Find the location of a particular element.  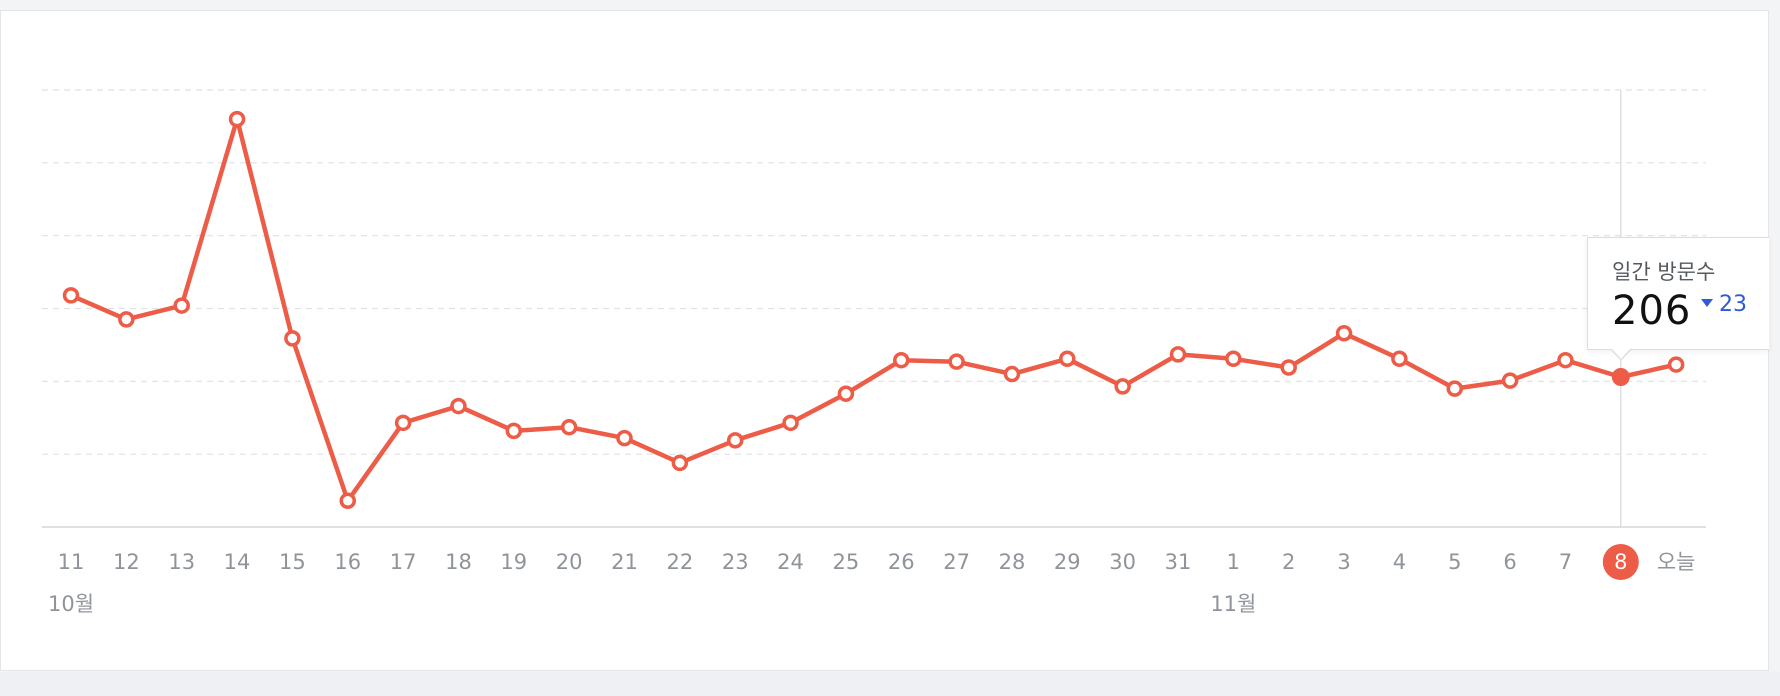

x-tick-label: 27 is located at coordinates (956, 562).